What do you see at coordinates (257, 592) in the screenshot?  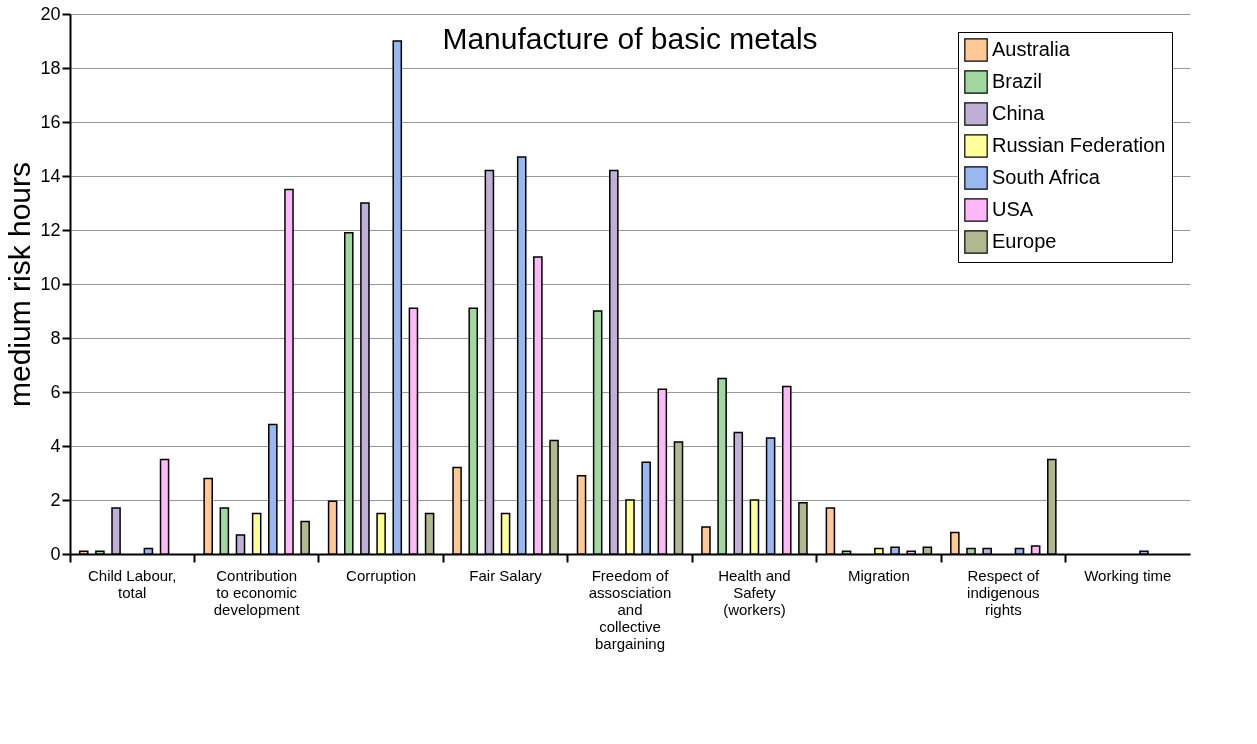 I see `x-tick-label: Contribution to economic development` at bounding box center [257, 592].